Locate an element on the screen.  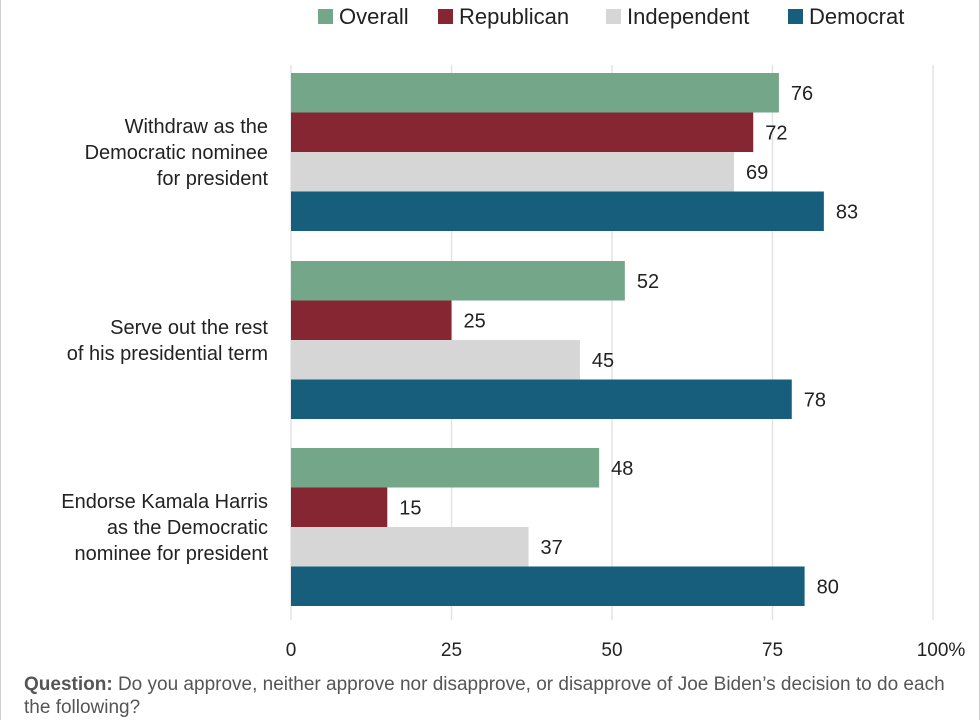
data-label: 80 is located at coordinates (828, 587).